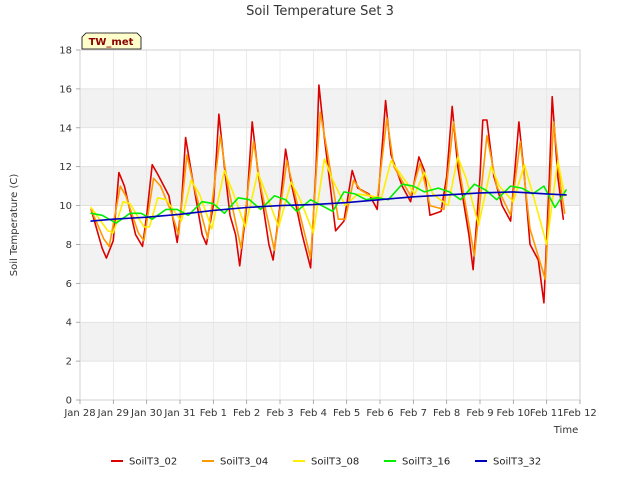  I want to click on x-tick-label: Feb 8, so click(446, 413).